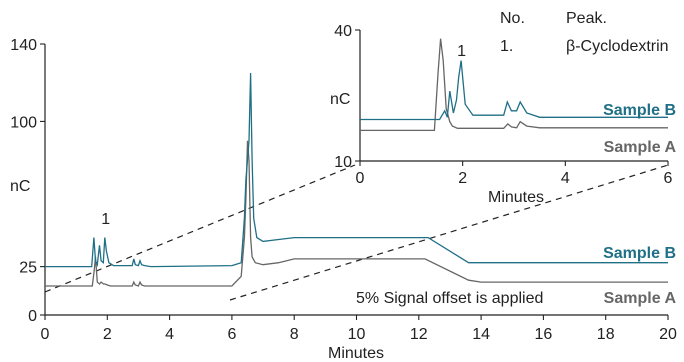 This screenshot has width=684, height=362. Describe the element at coordinates (668, 178) in the screenshot. I see `inset-x-tick-label: 6` at that location.